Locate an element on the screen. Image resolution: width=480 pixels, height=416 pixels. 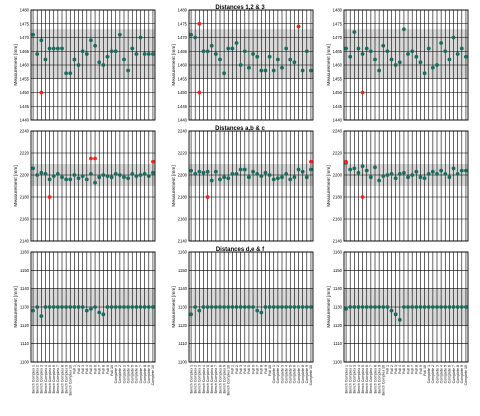
x-tick-label: Full 5 is located at coordinates (249, 369).